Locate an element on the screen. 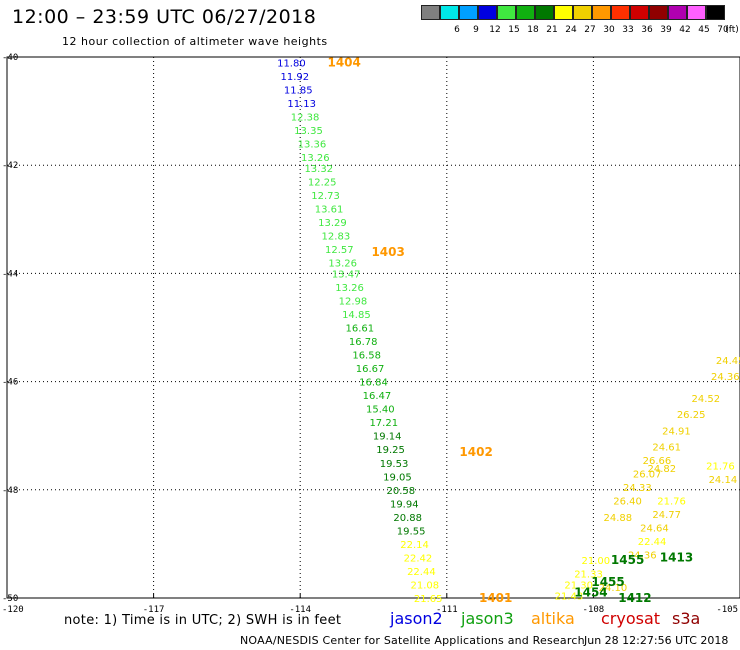 Image resolution: width=740 pixels, height=650 pixels. colorbar-label: 9 is located at coordinates (476, 30).